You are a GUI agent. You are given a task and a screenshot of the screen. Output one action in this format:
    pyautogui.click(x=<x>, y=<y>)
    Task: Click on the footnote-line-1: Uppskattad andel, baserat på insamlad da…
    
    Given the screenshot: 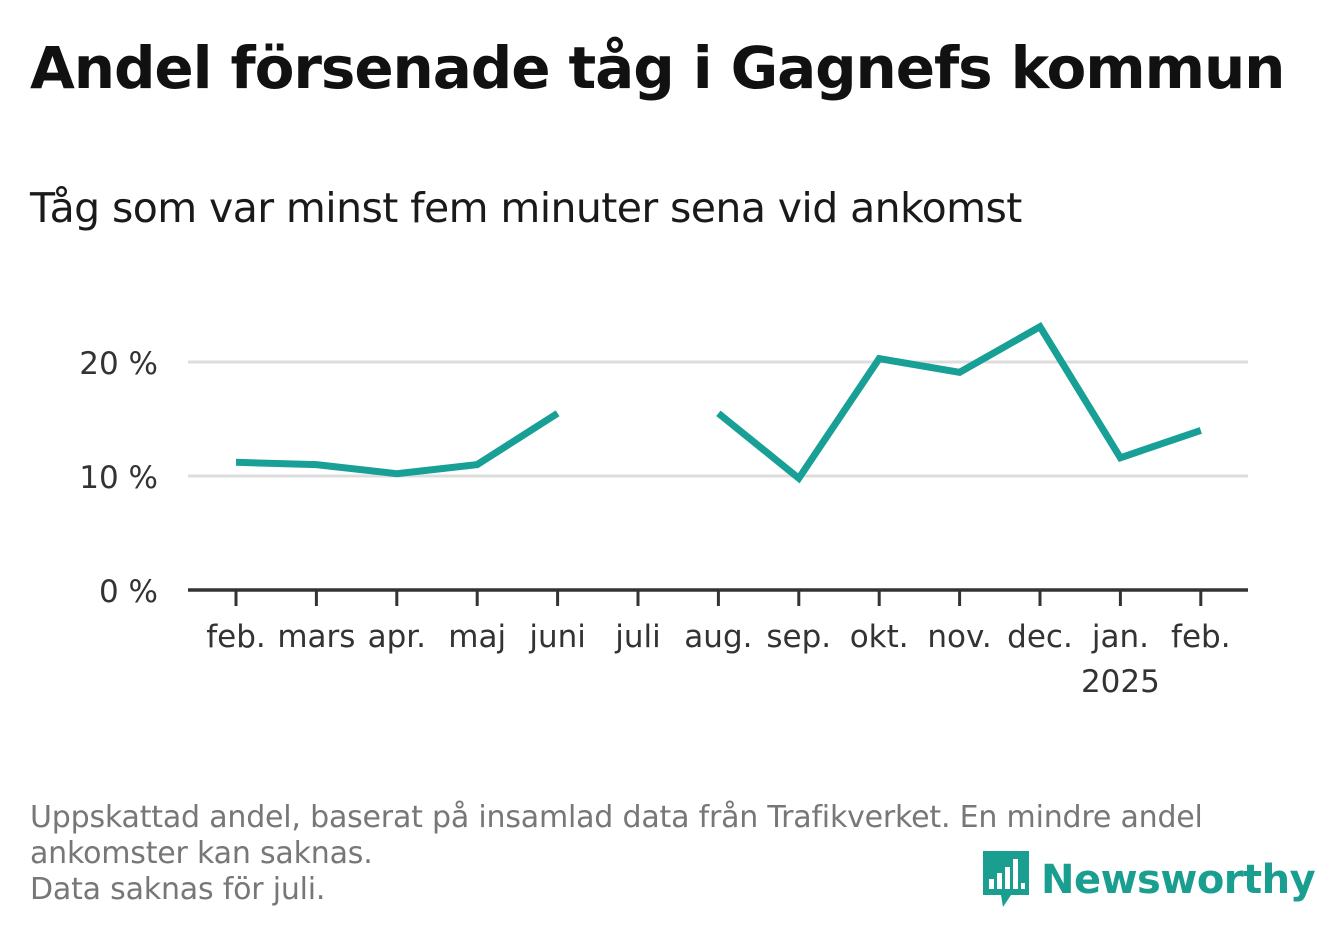 What is the action you would take?
    pyautogui.click(x=616, y=817)
    